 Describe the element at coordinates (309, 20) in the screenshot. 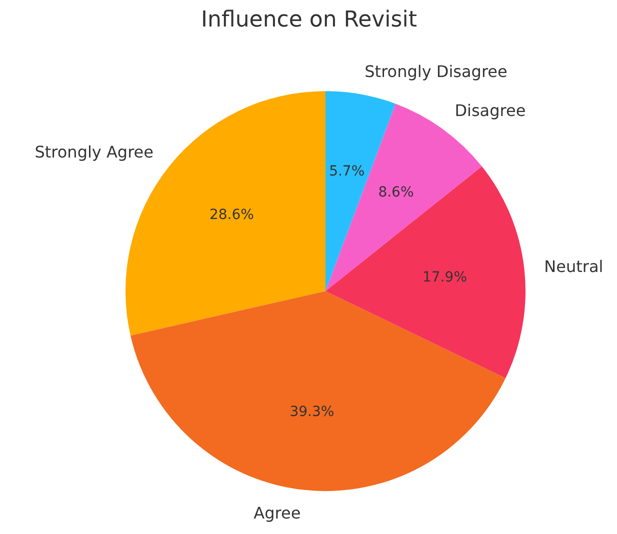

I see `chart-title: Influence on Revisit` at that location.